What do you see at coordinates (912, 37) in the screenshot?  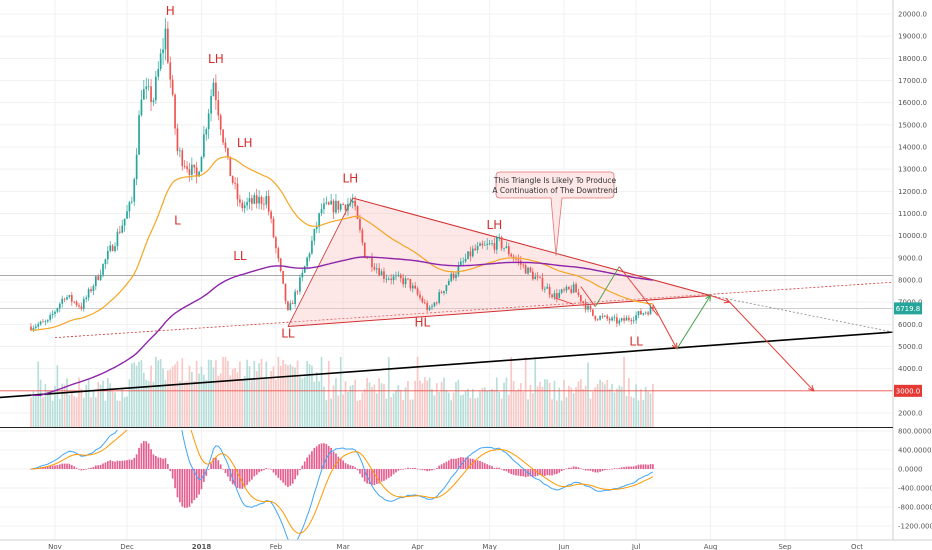 I see `price-tick-label: 19000.0` at bounding box center [912, 37].